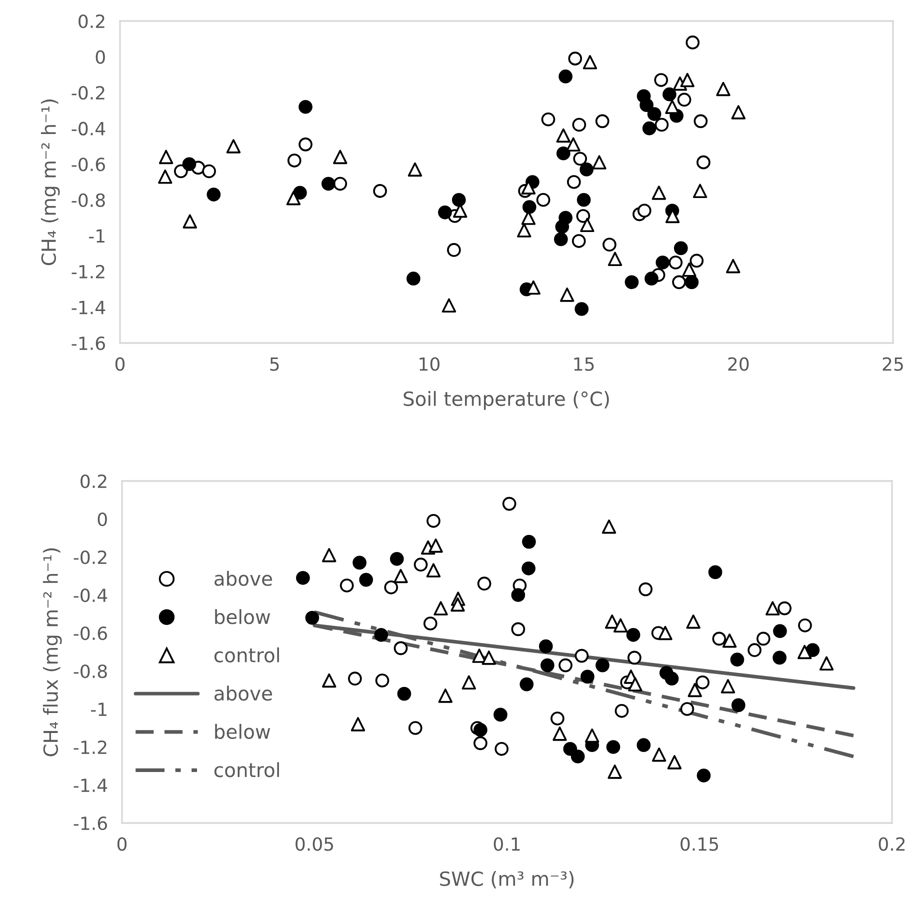 The image size is (910, 902). What do you see at coordinates (50, 182) in the screenshot?
I see `y-axis-title: CH₄ (mg m⁻² h⁻¹)` at bounding box center [50, 182].